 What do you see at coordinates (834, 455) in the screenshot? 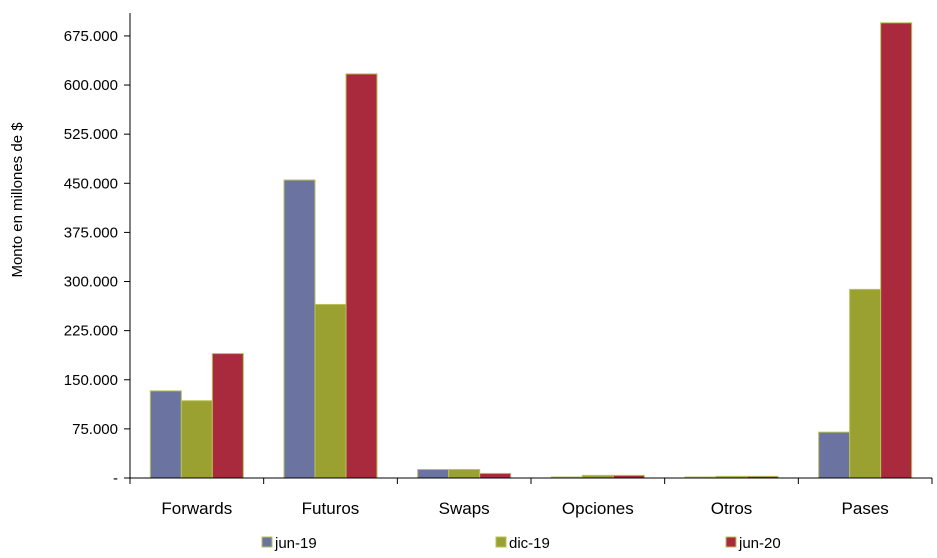
I see `bar-jun-19-pases` at bounding box center [834, 455].